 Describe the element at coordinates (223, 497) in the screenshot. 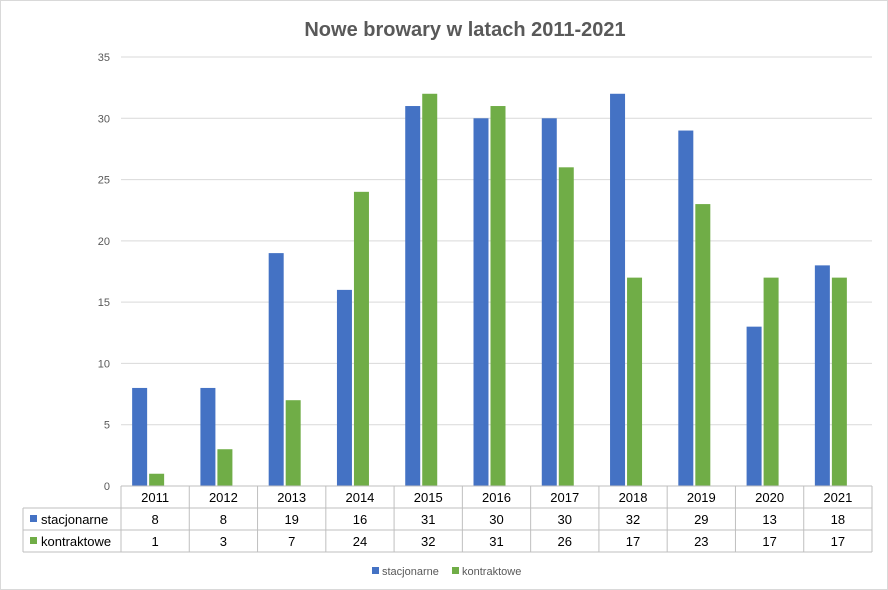

I see `x-category-label: 2012` at that location.